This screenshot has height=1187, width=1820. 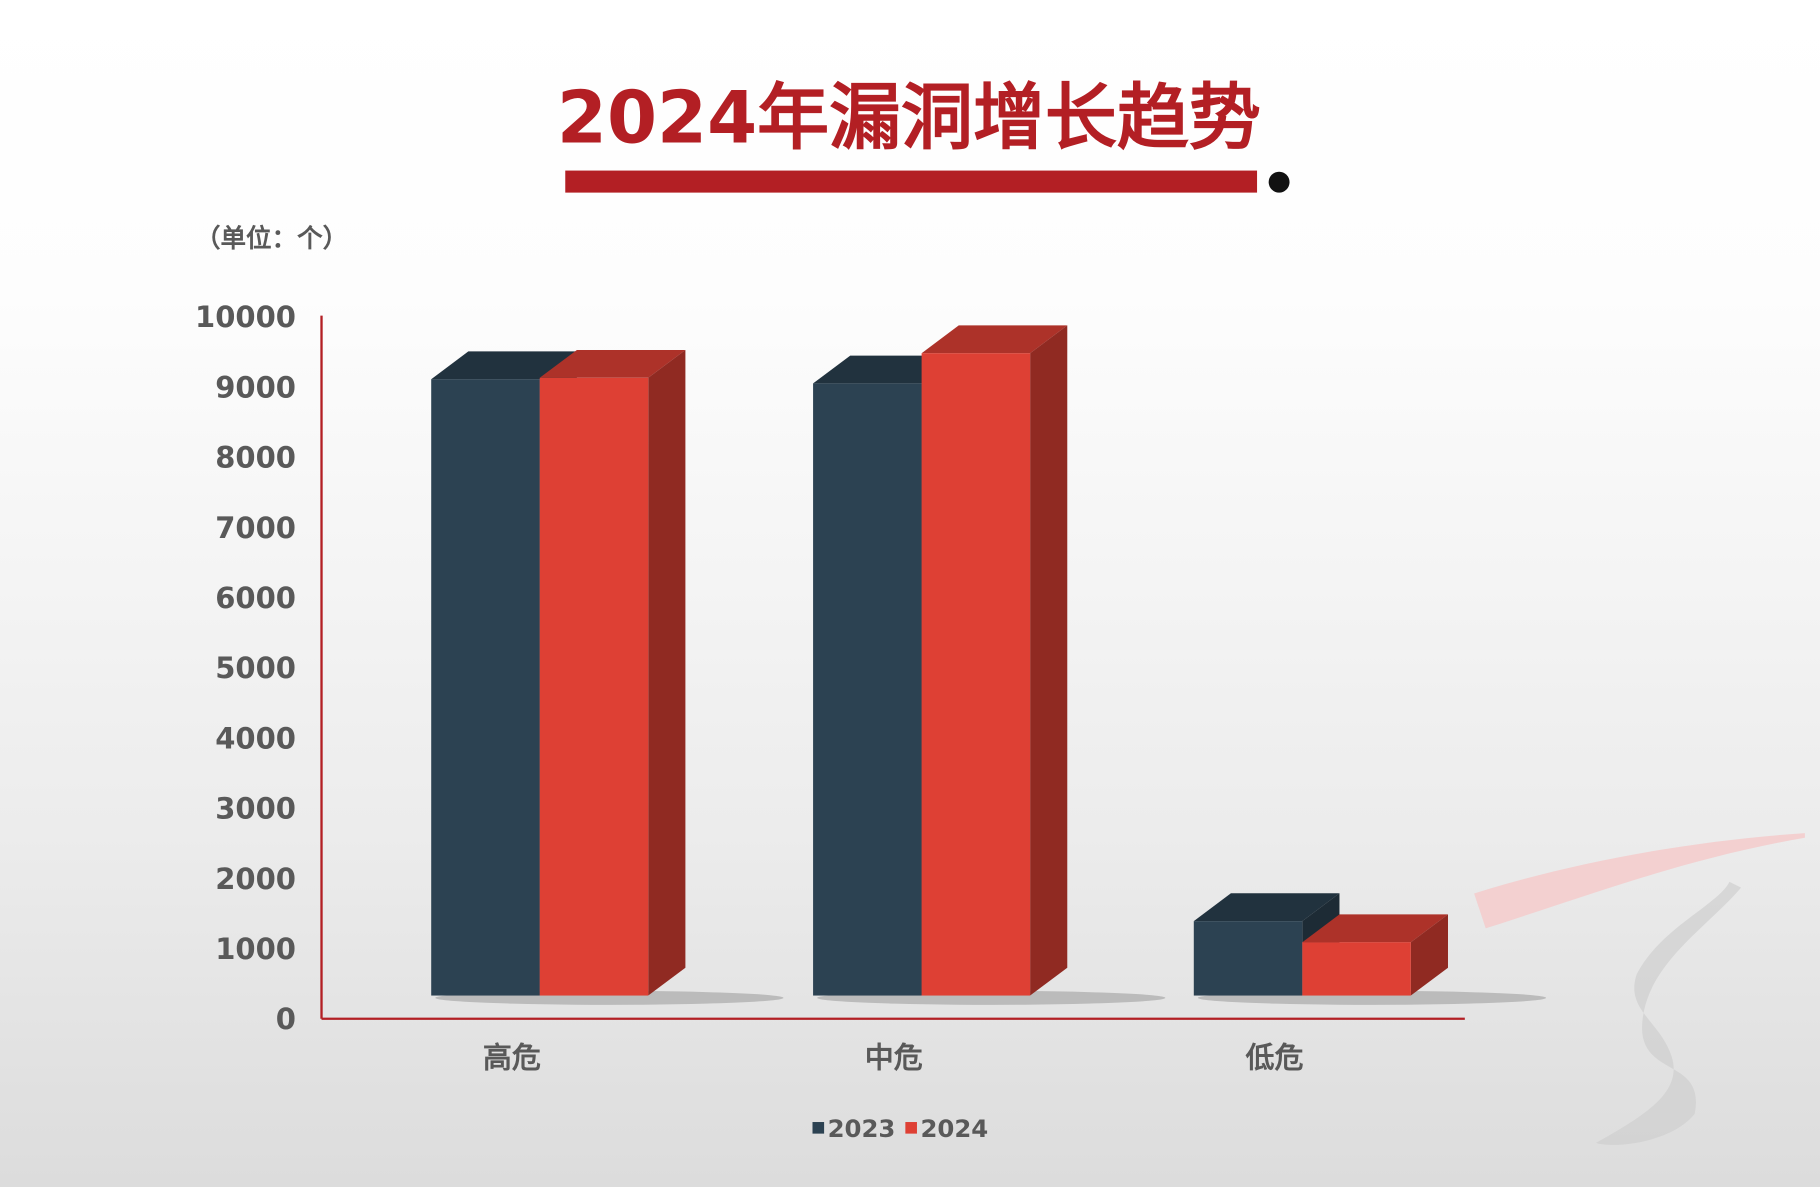 What do you see at coordinates (1273, 1057) in the screenshot?
I see `x-tick-label: 低危` at bounding box center [1273, 1057].